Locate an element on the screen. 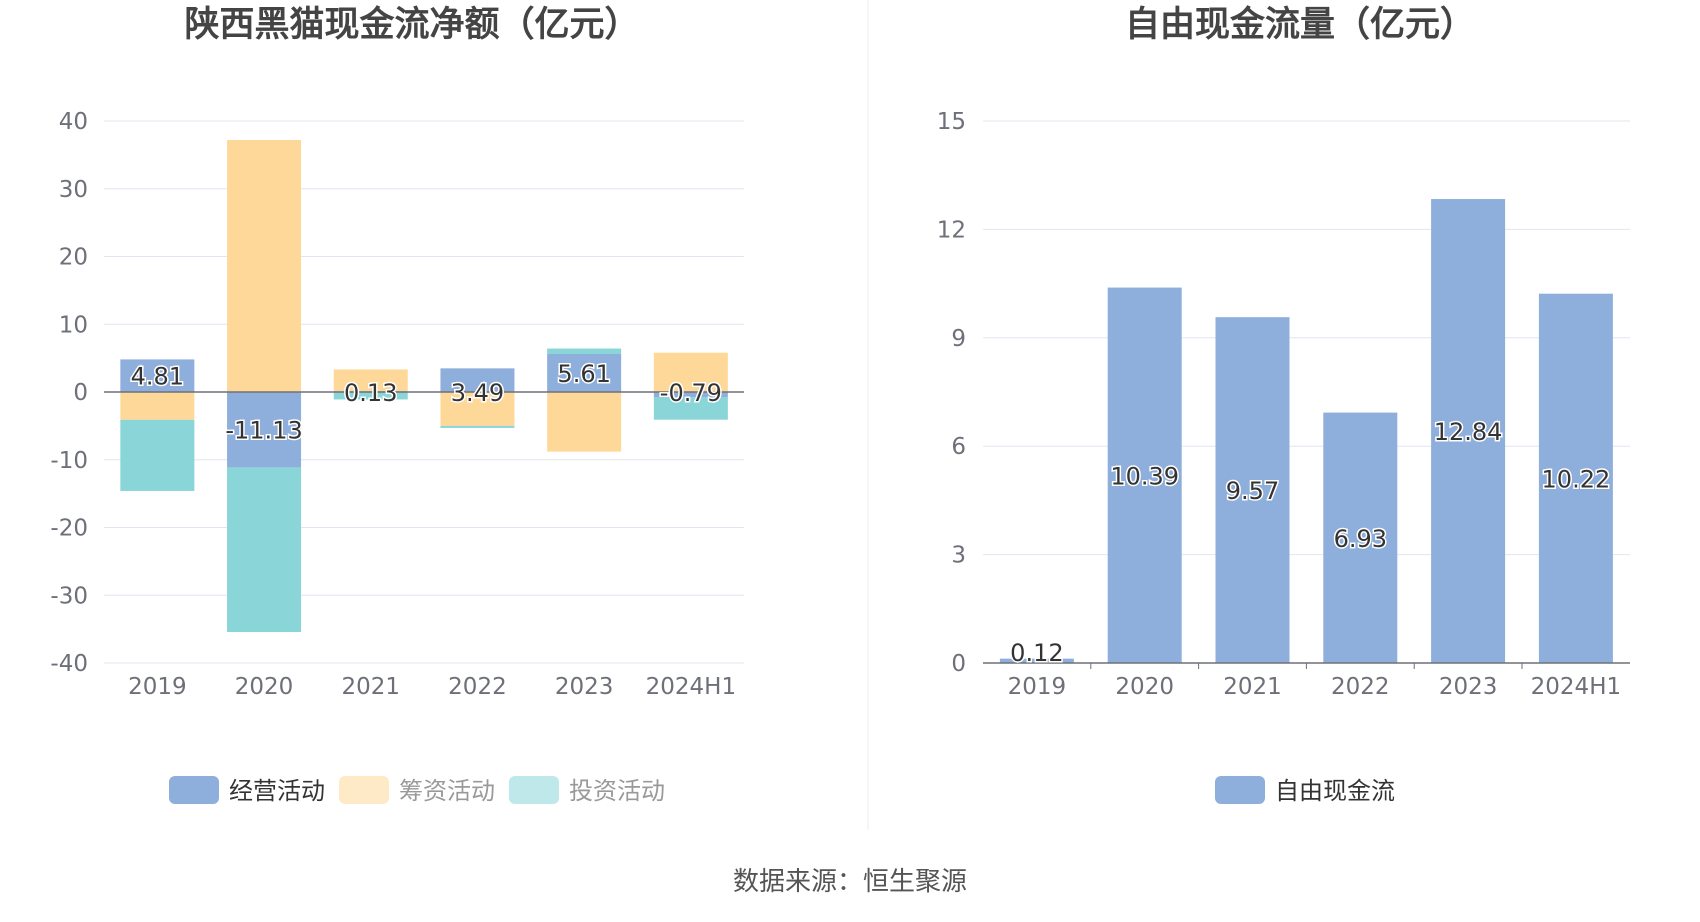  bar-自由现金流-2019 is located at coordinates (1036, 660).